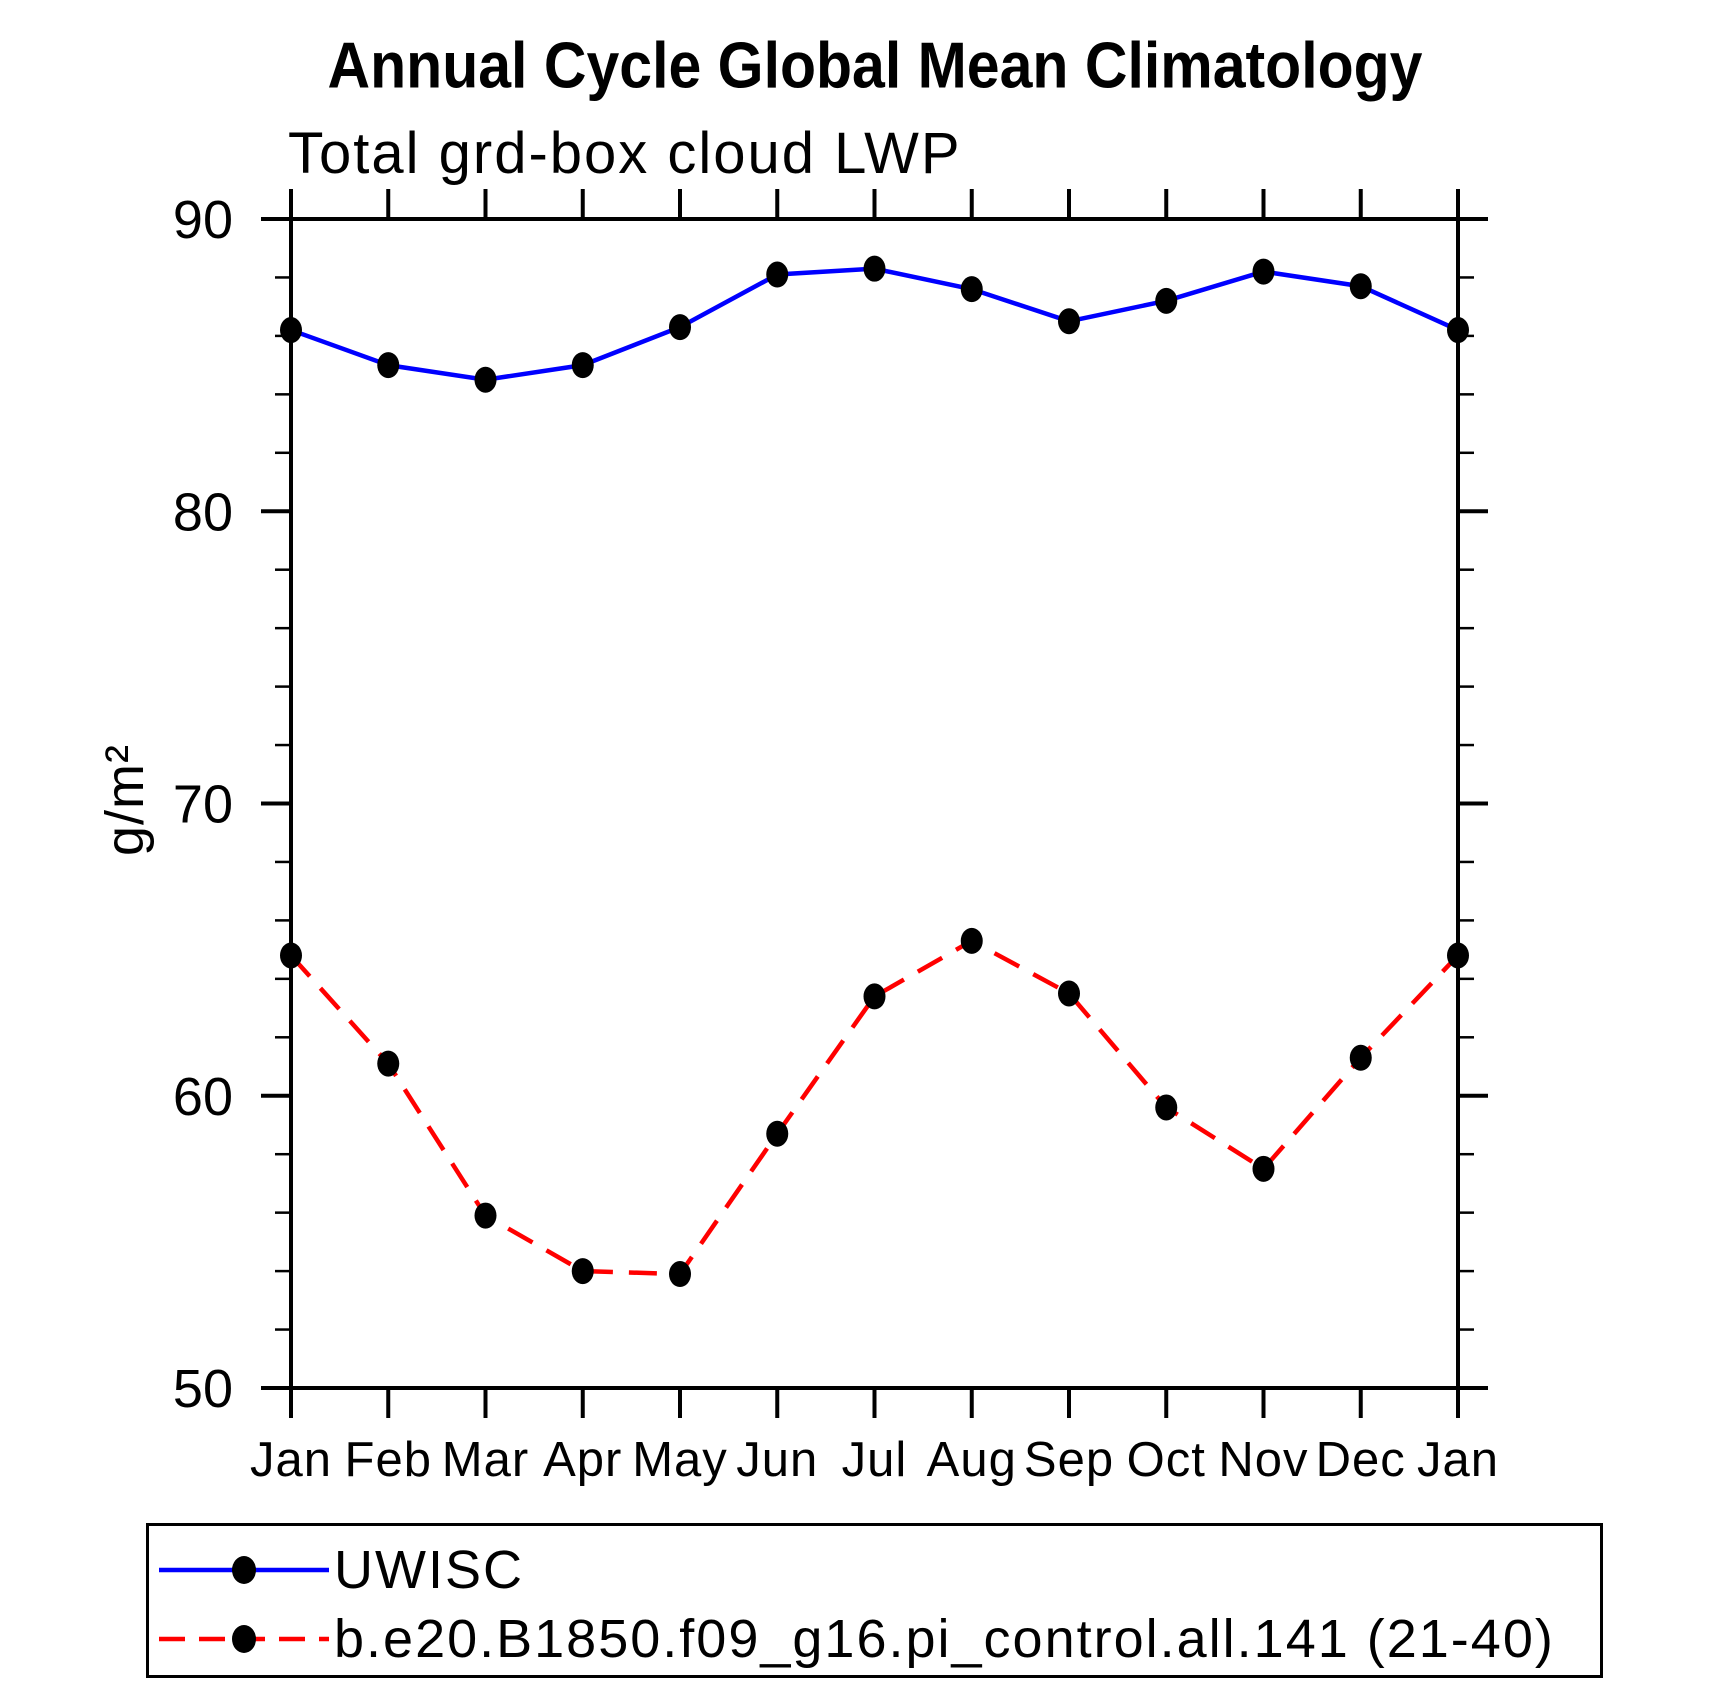  What do you see at coordinates (680, 1460) in the screenshot?
I see `x-tick-label: May` at bounding box center [680, 1460].